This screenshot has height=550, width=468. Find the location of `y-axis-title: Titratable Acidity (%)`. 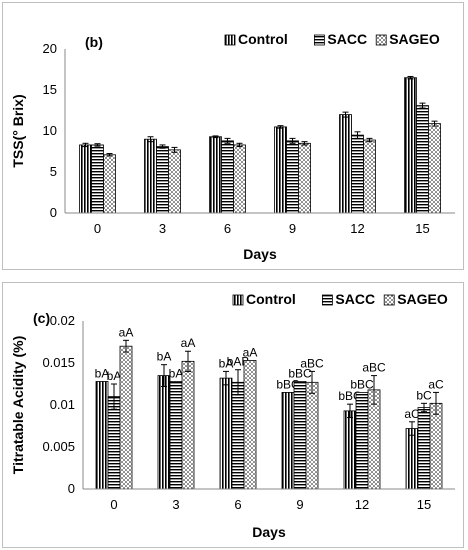

y-axis-title: Titratable Acidity (%) is located at coordinates (18, 405).